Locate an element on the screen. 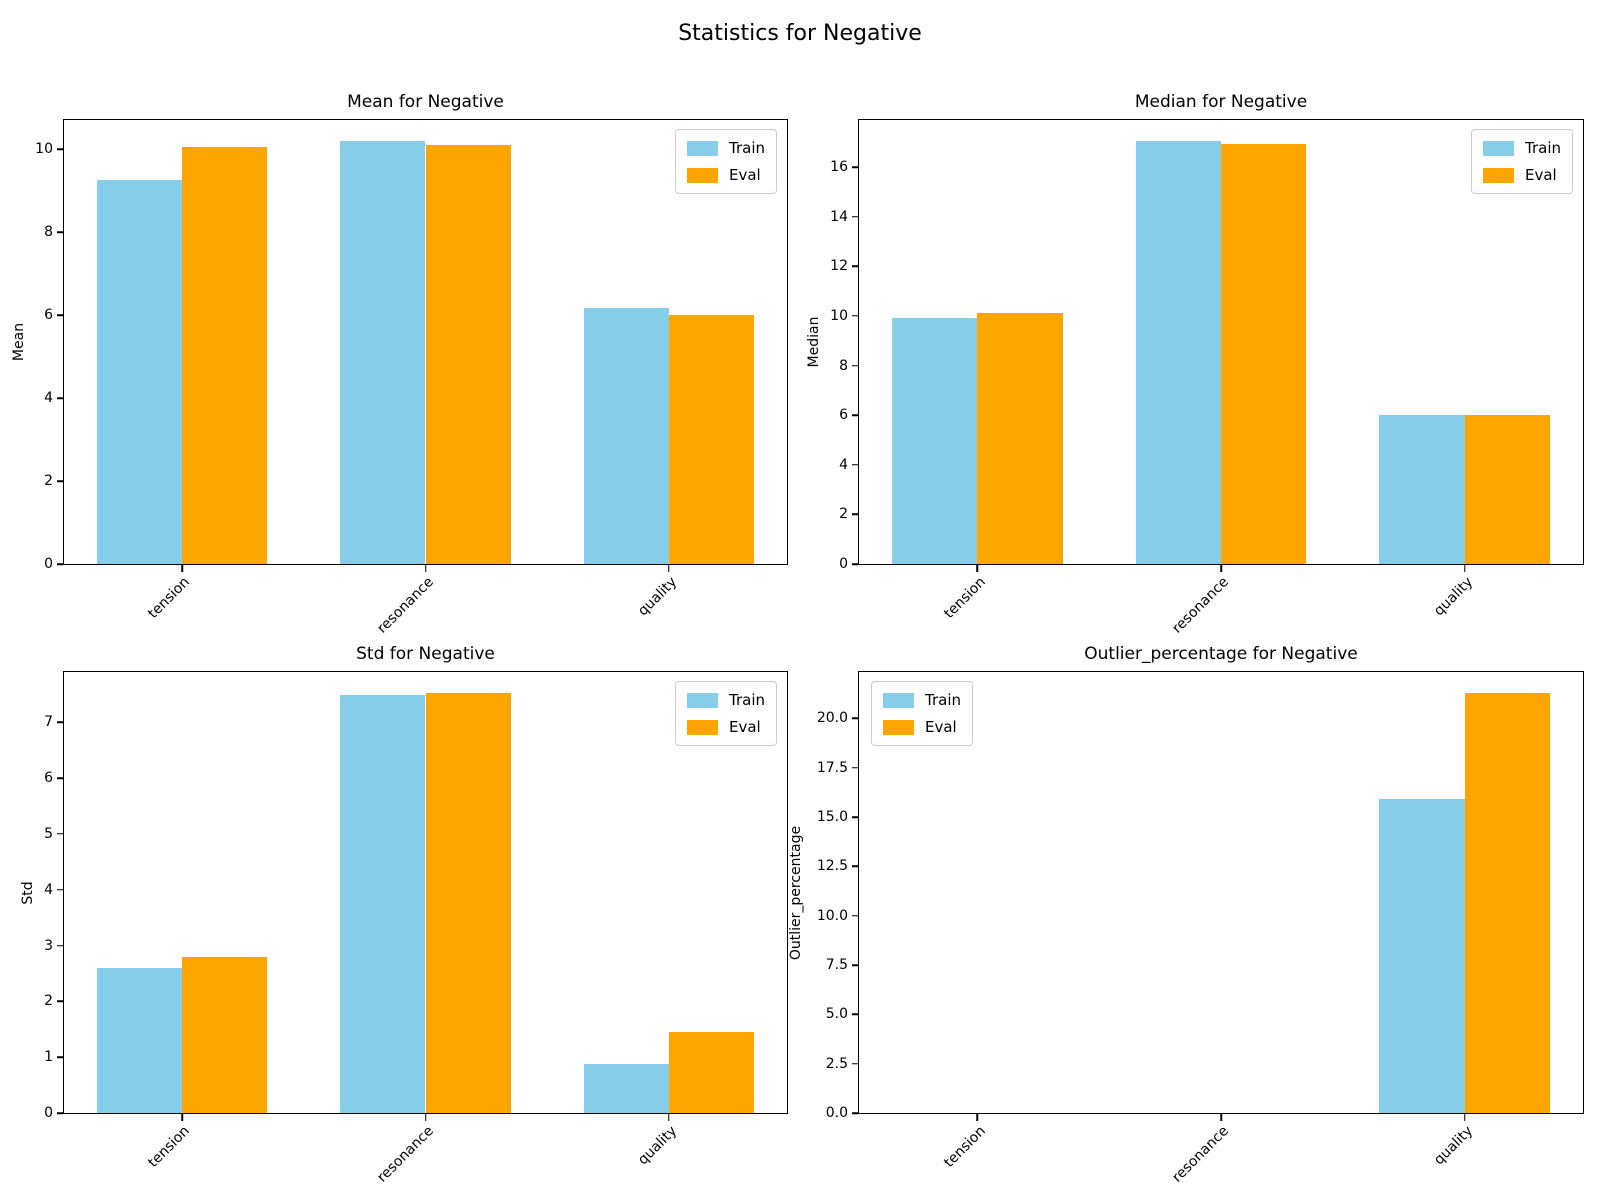  bar-eval-quality is located at coordinates (711, 439).